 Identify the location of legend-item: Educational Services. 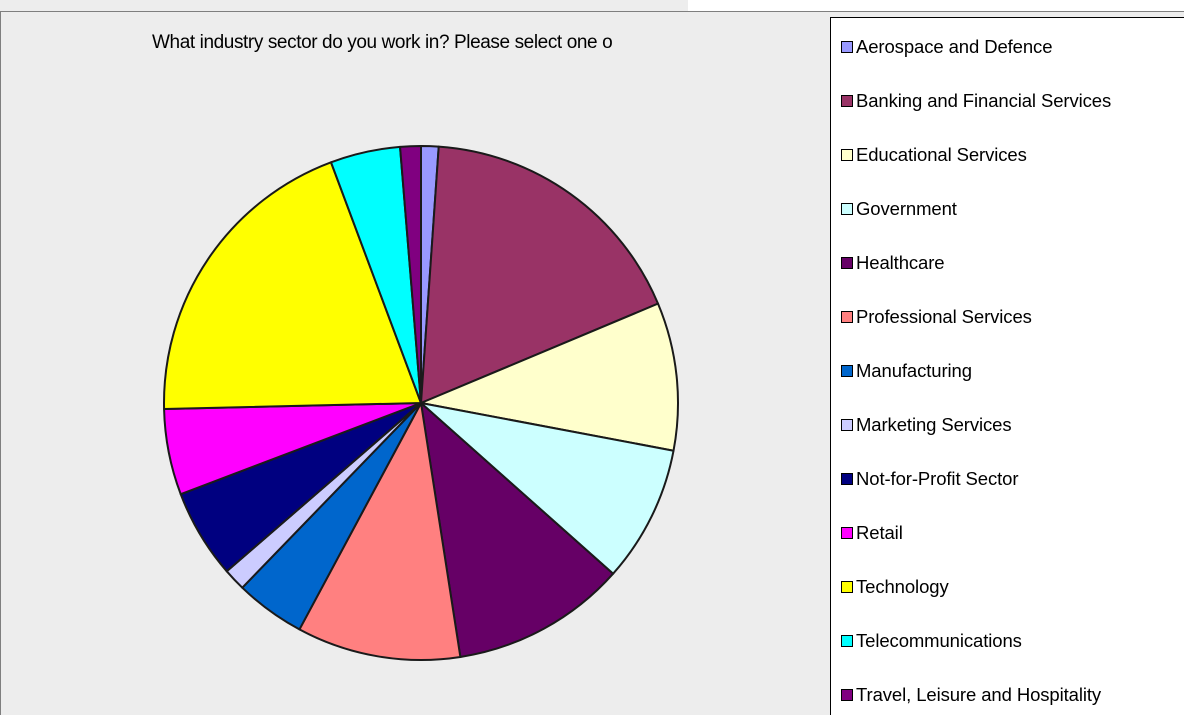
(1011, 155).